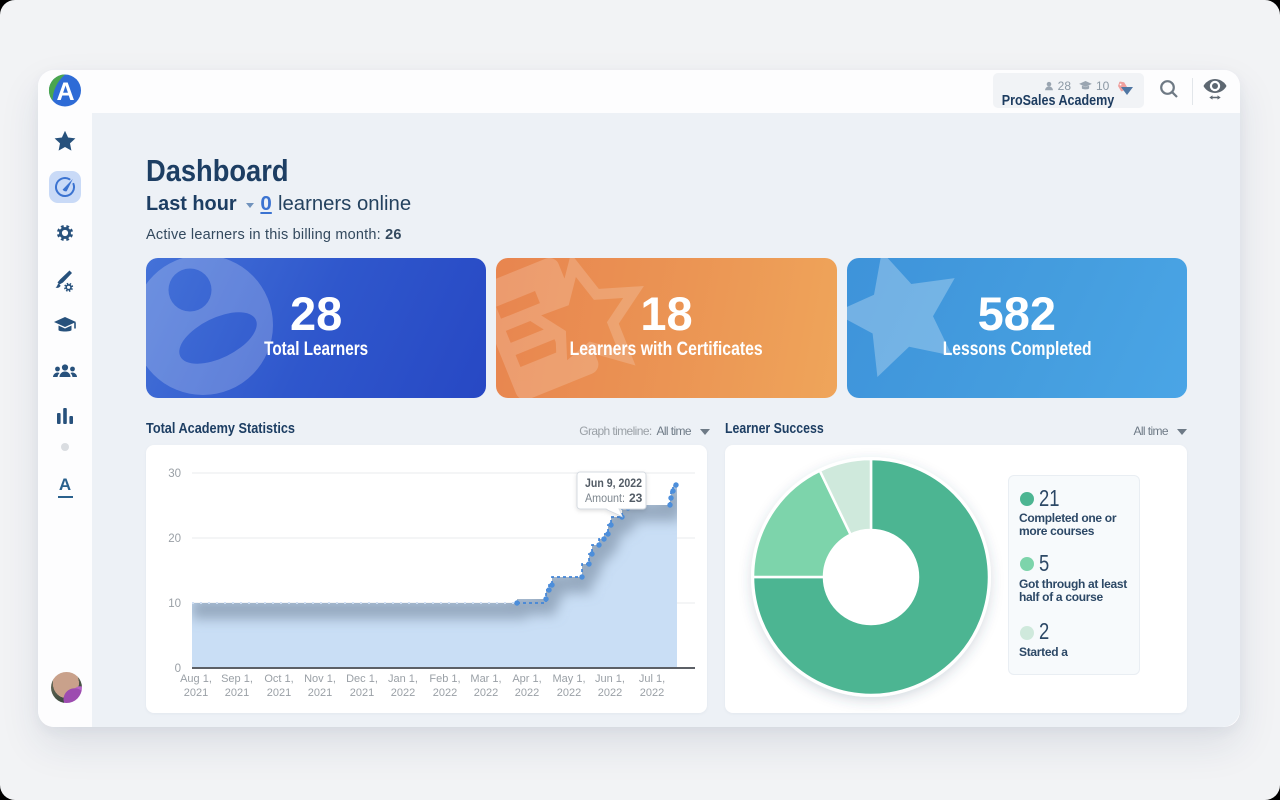  I want to click on svg-text: Apr 1,, so click(526, 679).